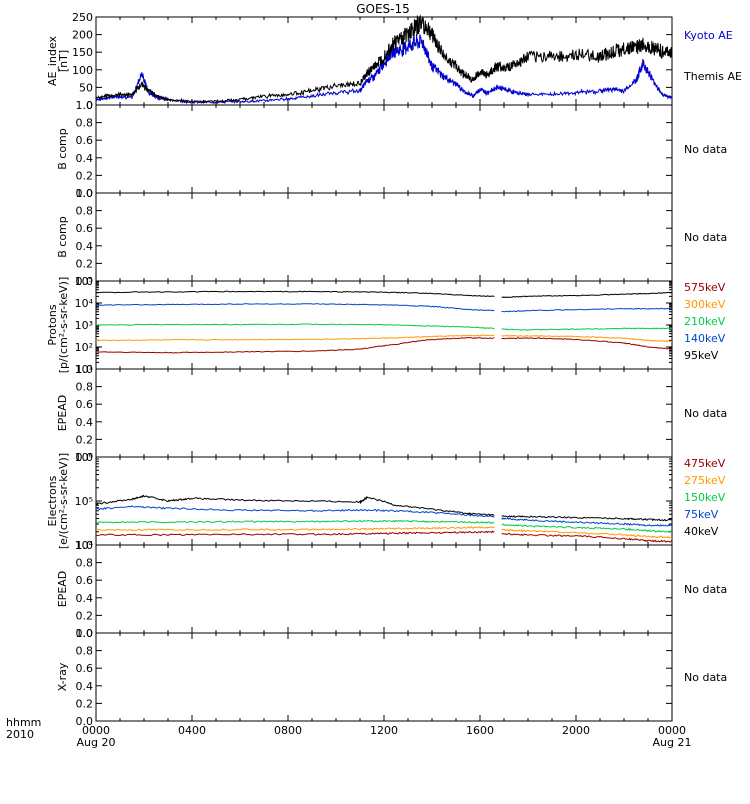 The image size is (750, 804). What do you see at coordinates (82, 17) in the screenshot?
I see `y-tick-label: 250` at bounding box center [82, 17].